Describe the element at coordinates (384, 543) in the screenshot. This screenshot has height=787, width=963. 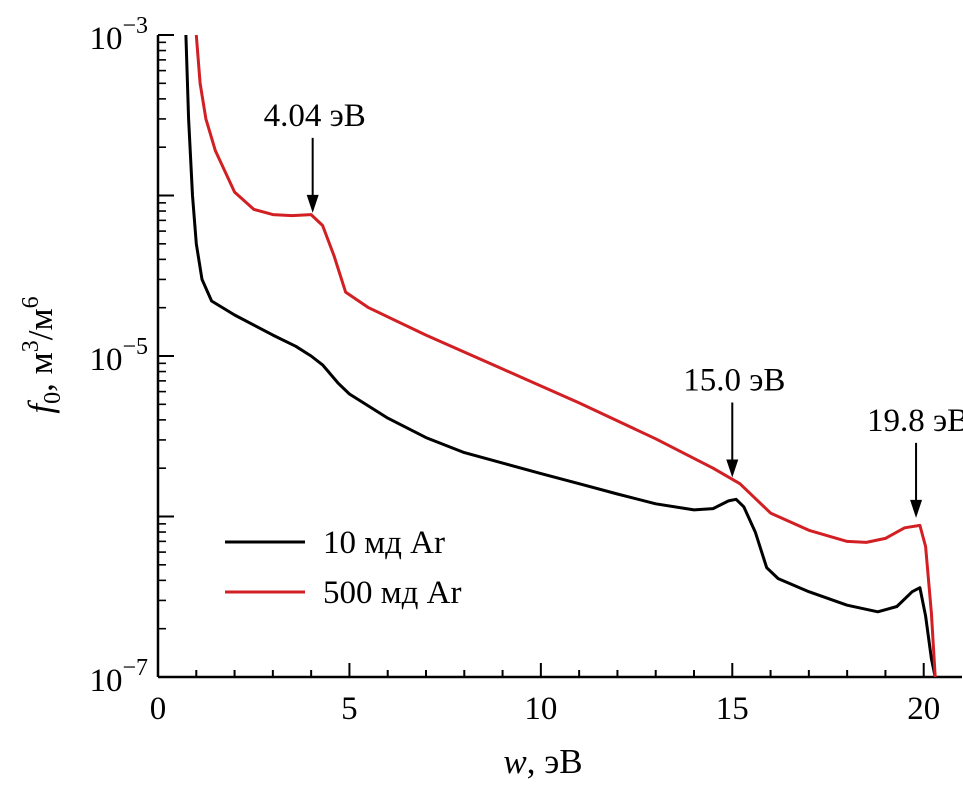
I see `legend-label: 10 мд Ar` at that location.